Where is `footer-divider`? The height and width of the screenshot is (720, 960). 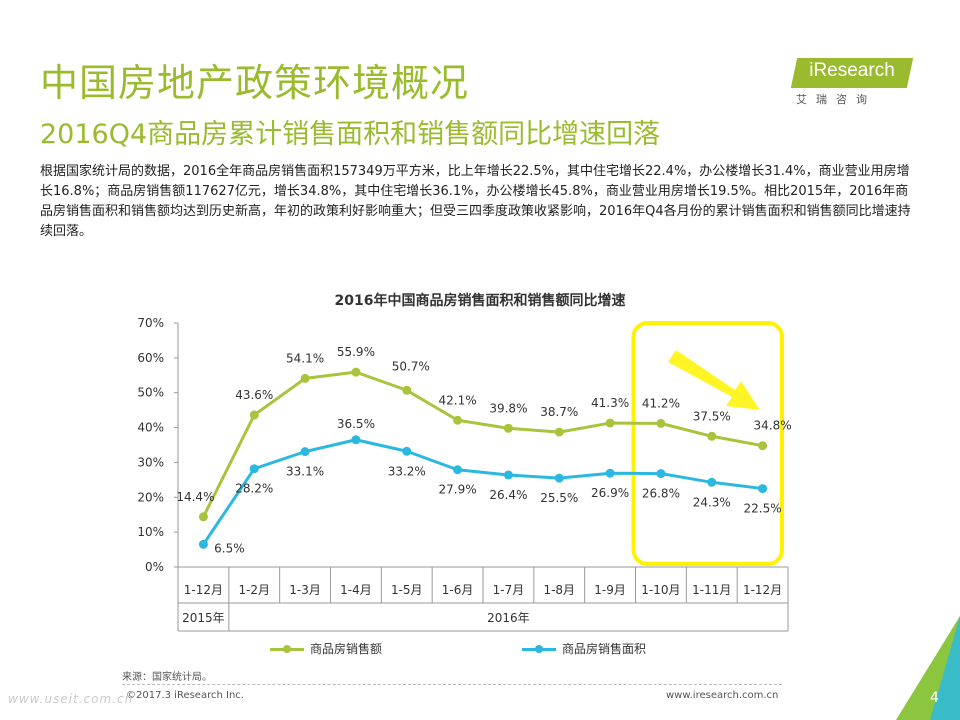 footer-divider is located at coordinates (452, 684).